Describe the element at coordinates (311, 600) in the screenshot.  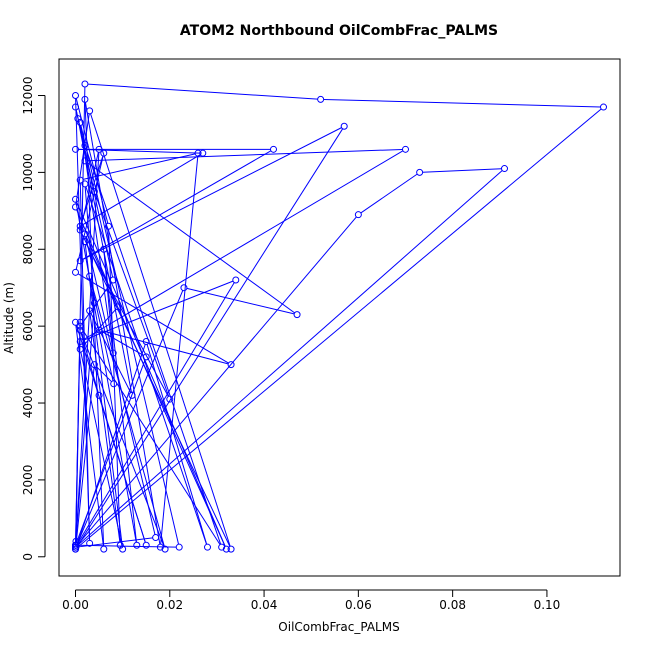
I see `x-axis: 0.00 0.02 0.04 0.06 0.08 0.10` at that location.